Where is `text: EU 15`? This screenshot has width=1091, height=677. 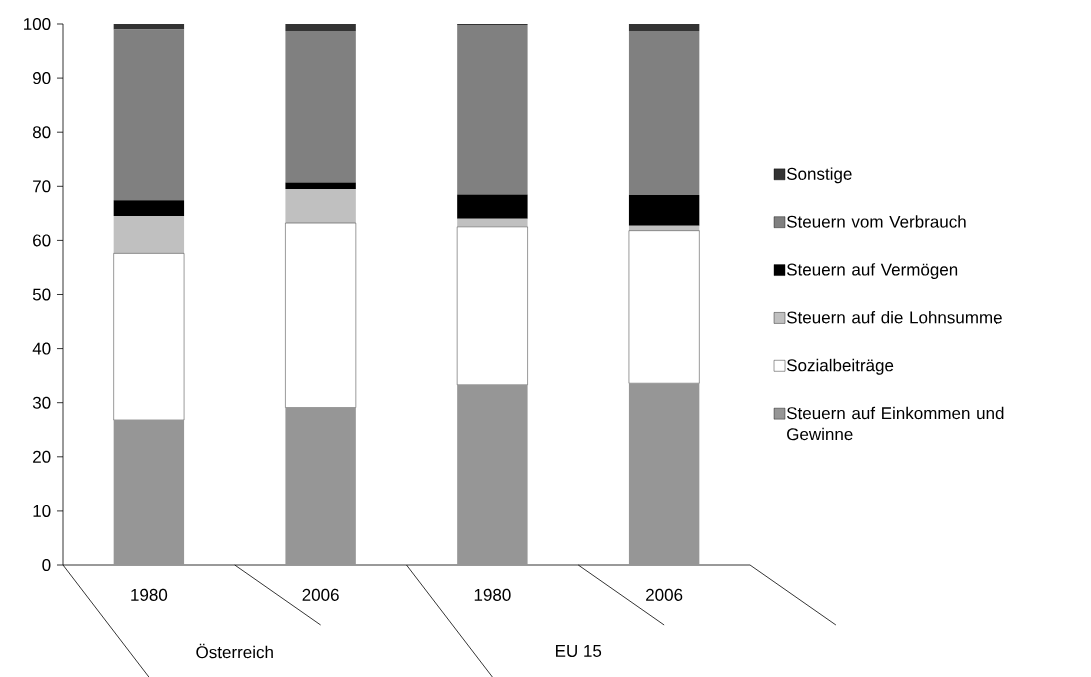
text: EU 15 is located at coordinates (579, 651).